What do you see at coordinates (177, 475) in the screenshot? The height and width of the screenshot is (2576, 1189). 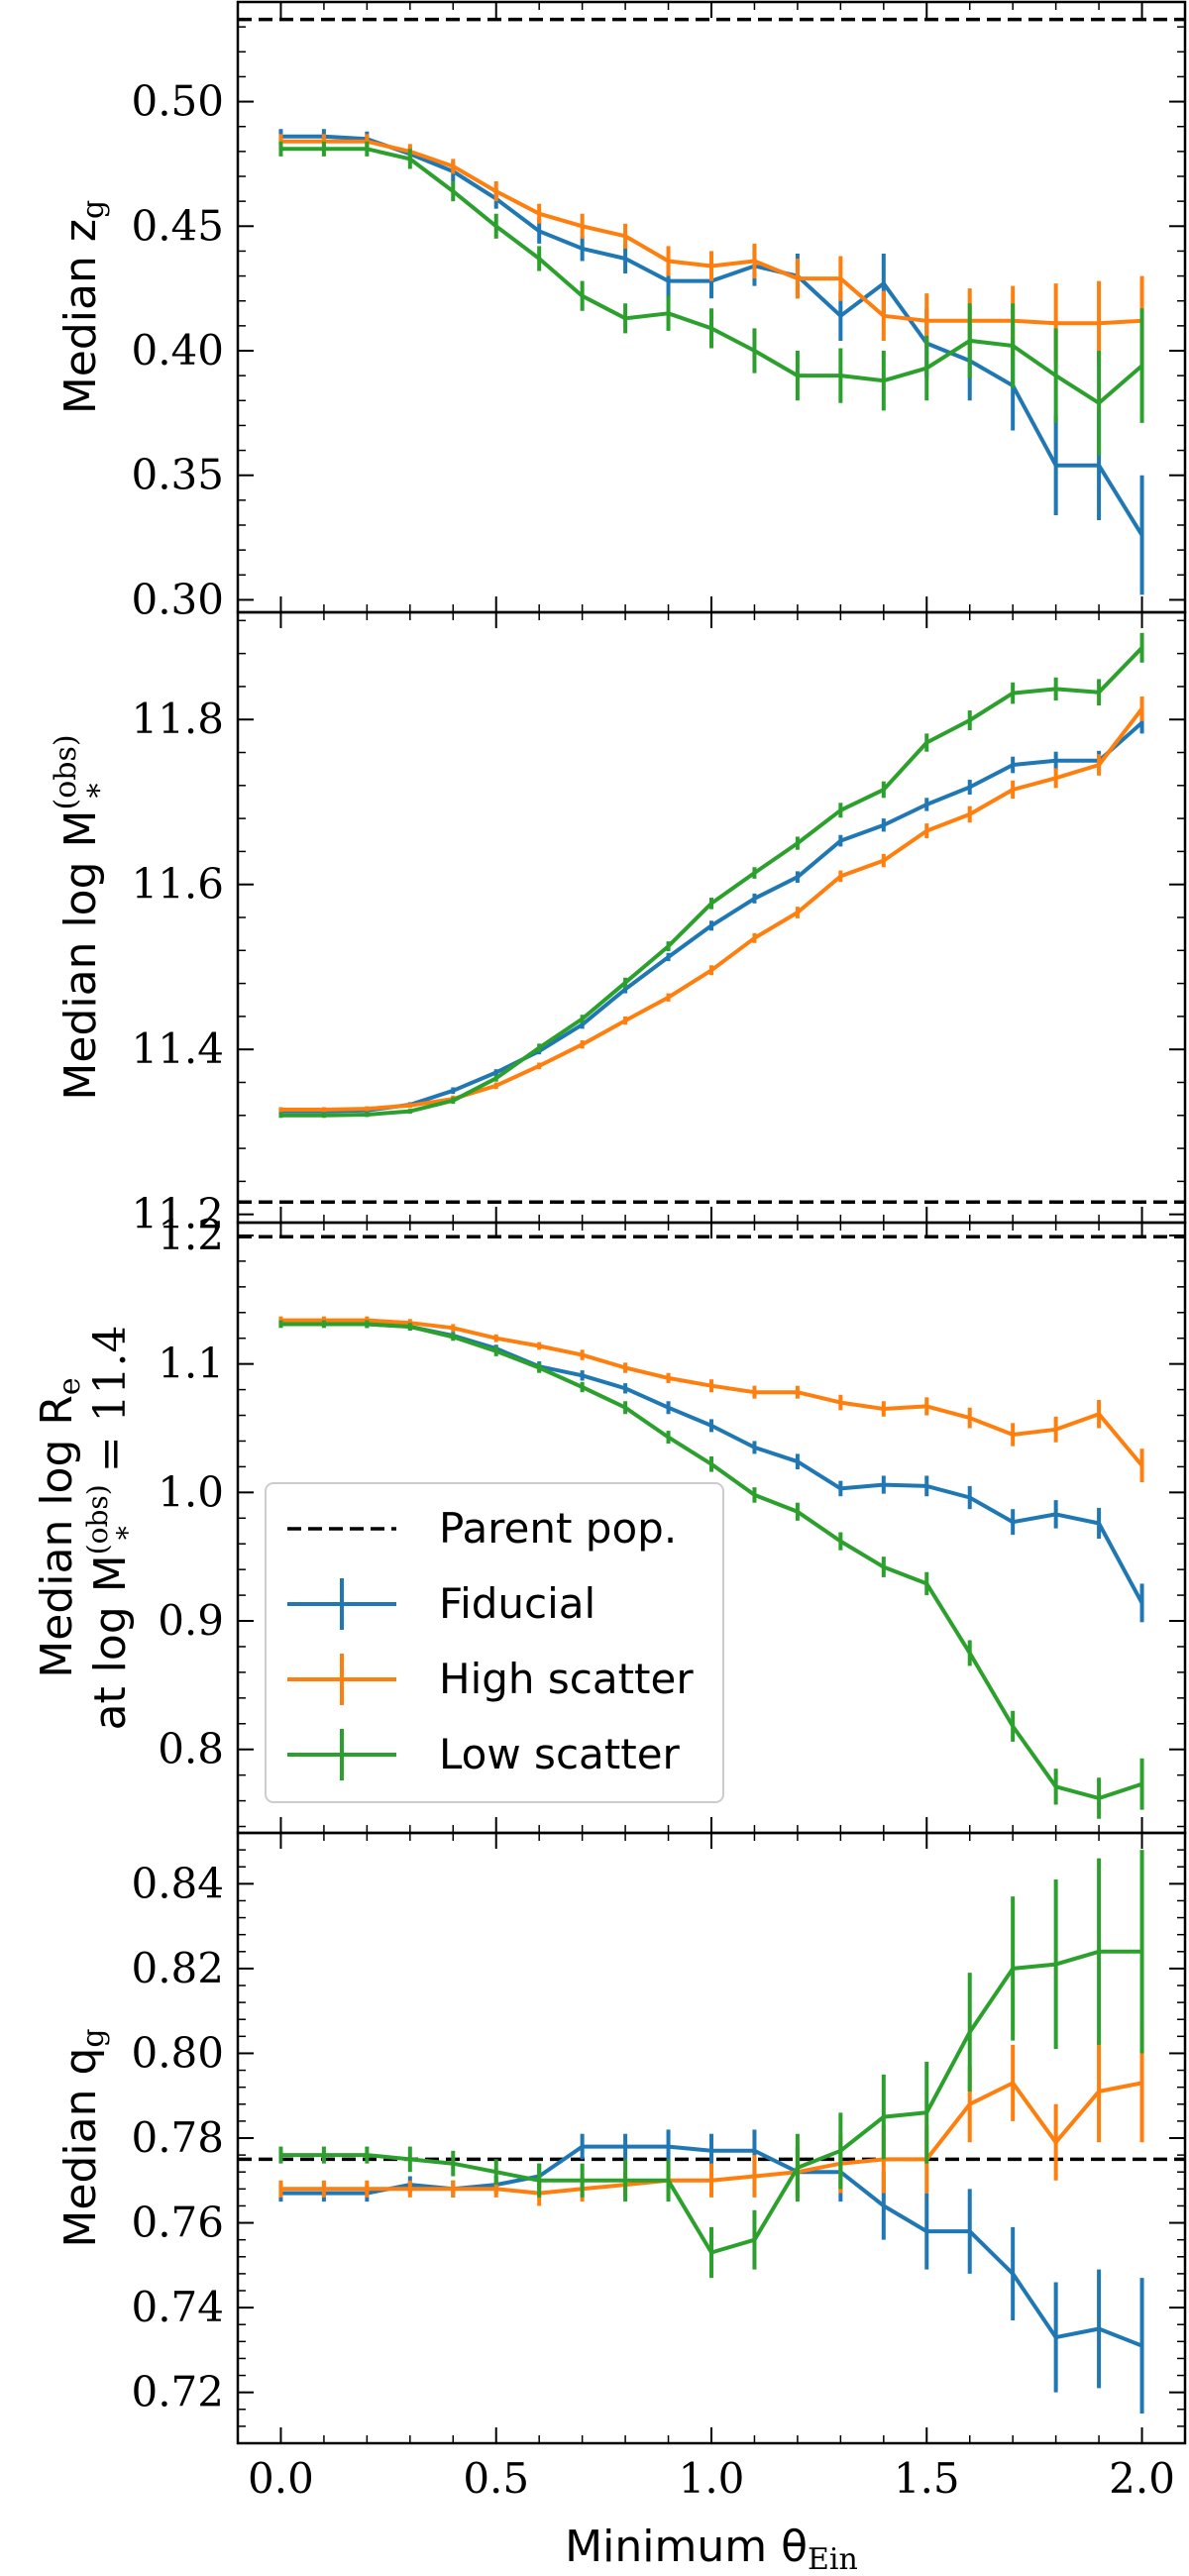 I see `y-tick-label: 0.35` at bounding box center [177, 475].